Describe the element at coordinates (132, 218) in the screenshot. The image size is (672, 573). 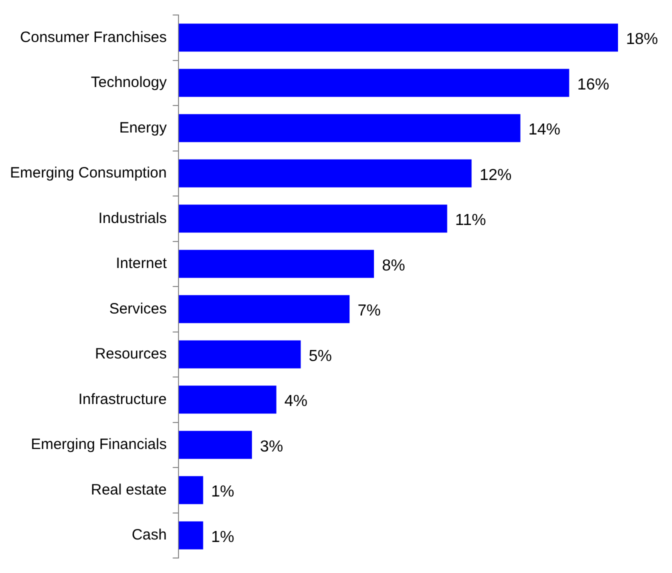
I see `y-tick-label: Industrials` at that location.